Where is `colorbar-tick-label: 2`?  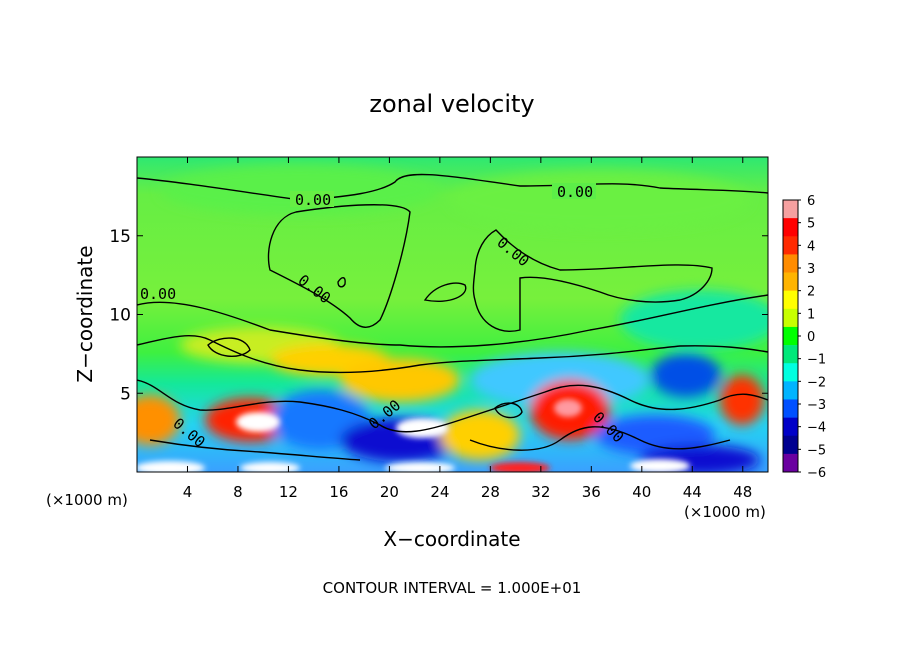 colorbar-tick-label: 2 is located at coordinates (811, 292).